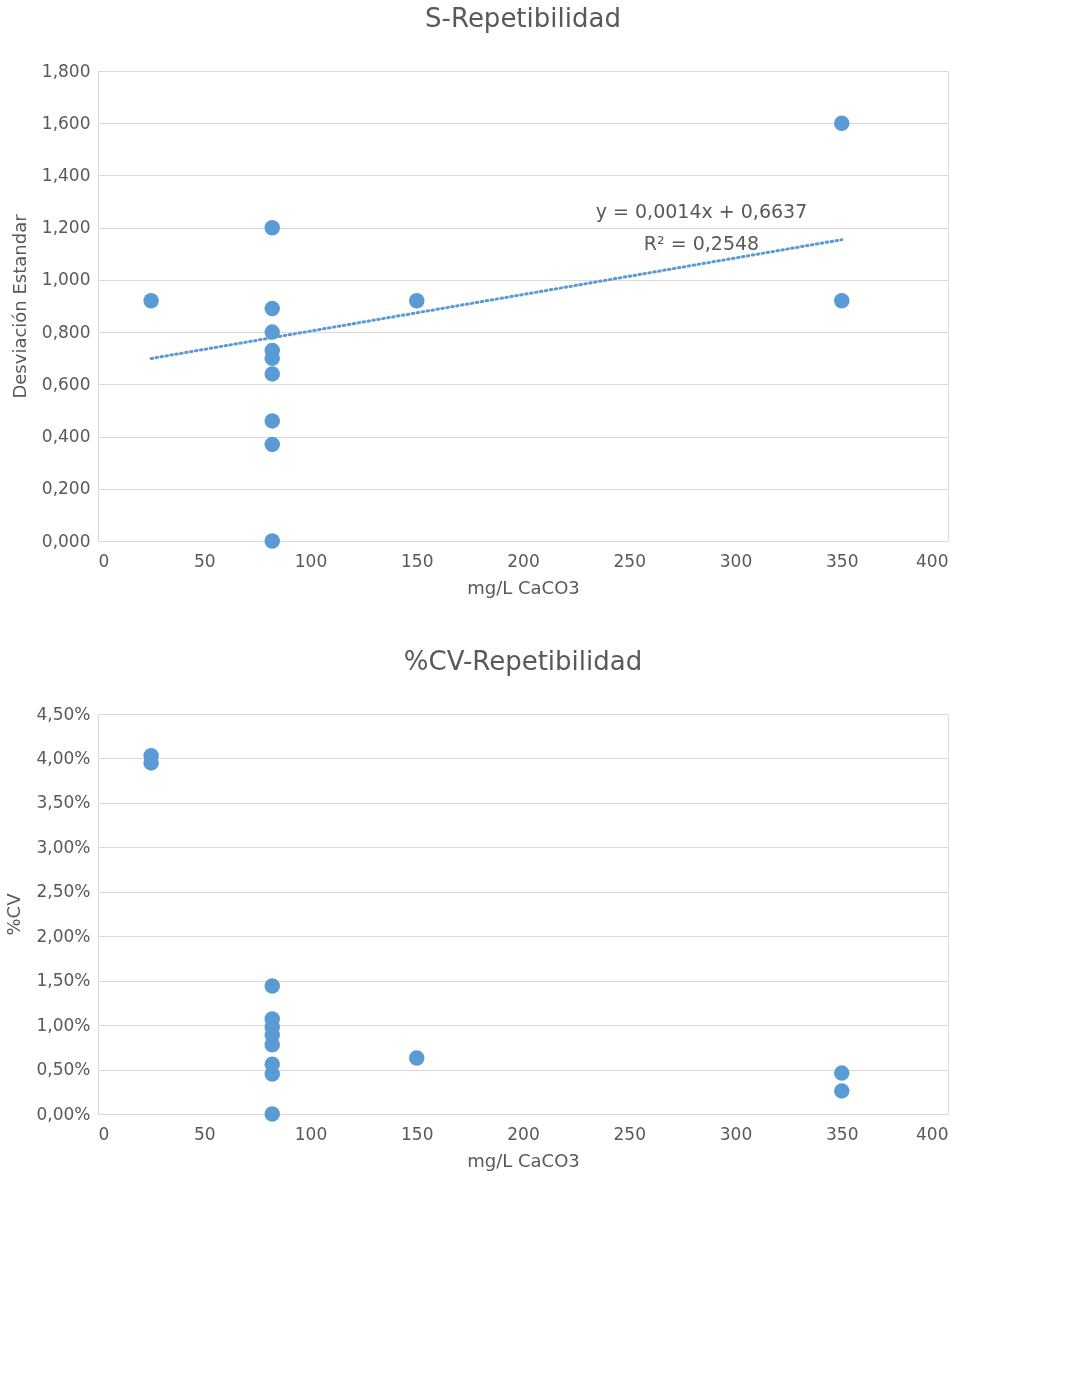 The height and width of the screenshot is (1374, 1078). I want to click on y-tick-label: 0,000, so click(66, 540).